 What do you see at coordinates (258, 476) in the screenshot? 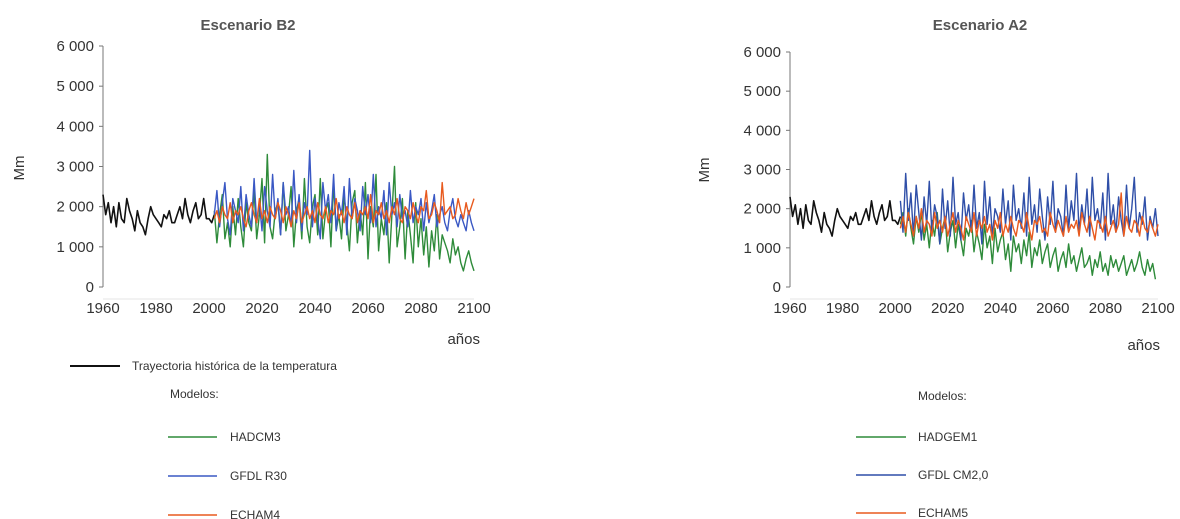
I see `legend-label-model: GFDL R30` at bounding box center [258, 476].